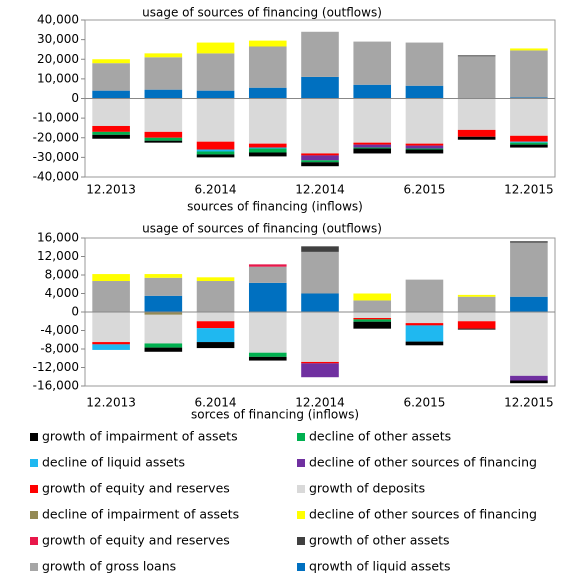 The height and width of the screenshot is (573, 563). Describe the element at coordinates (140, 436) in the screenshot. I see `legend-label: growth of impairment of assets` at that location.